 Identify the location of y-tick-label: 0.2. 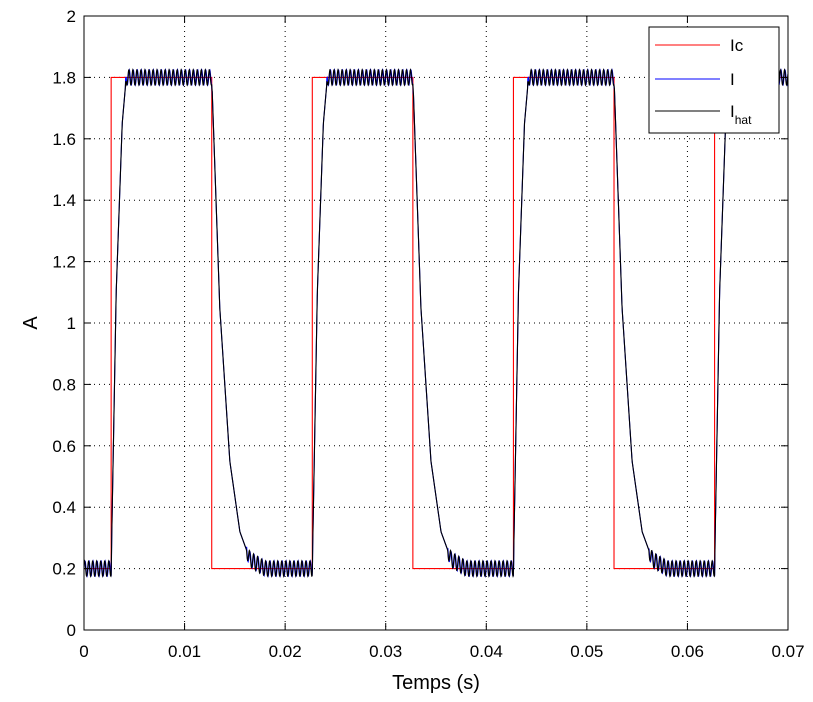
(64, 569).